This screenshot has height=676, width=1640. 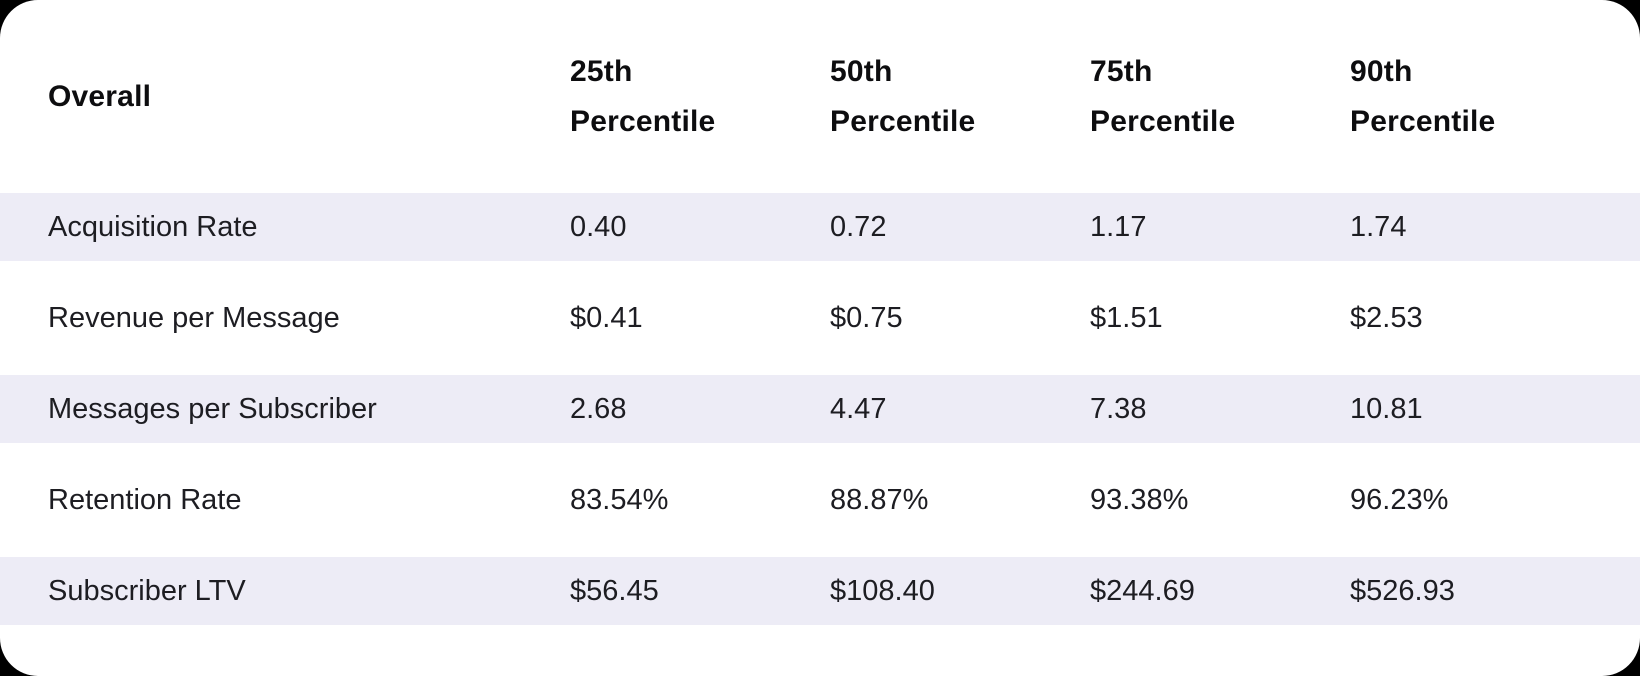 I want to click on table-cell: $0.41, so click(x=606, y=317).